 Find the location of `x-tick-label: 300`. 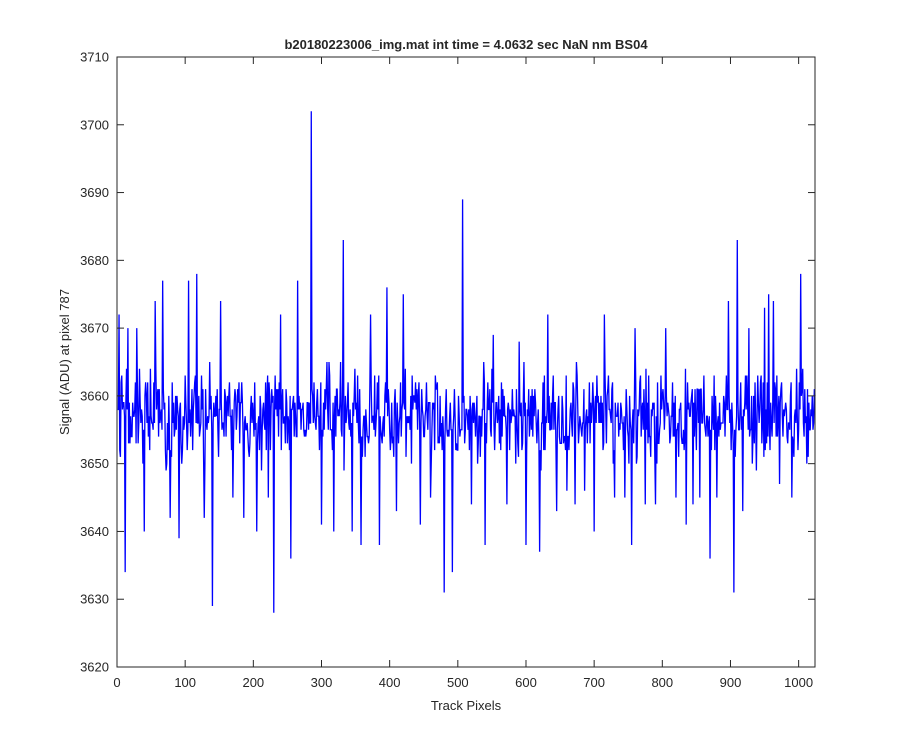

x-tick-label: 300 is located at coordinates (322, 682).